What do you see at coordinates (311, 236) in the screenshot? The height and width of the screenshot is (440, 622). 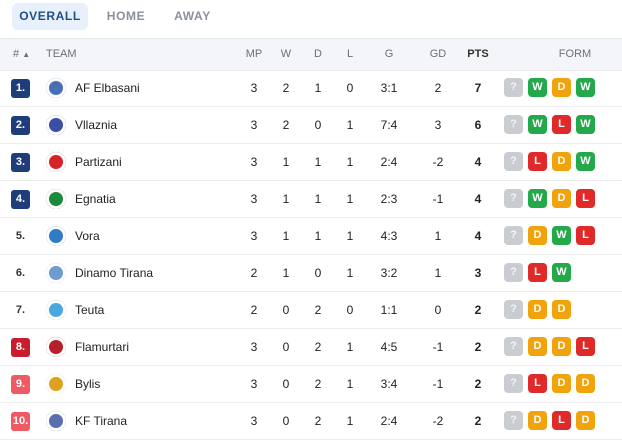 I see `table-row: 5. Vora 3 1 1 1 4:3 1 4? D W L` at bounding box center [311, 236].